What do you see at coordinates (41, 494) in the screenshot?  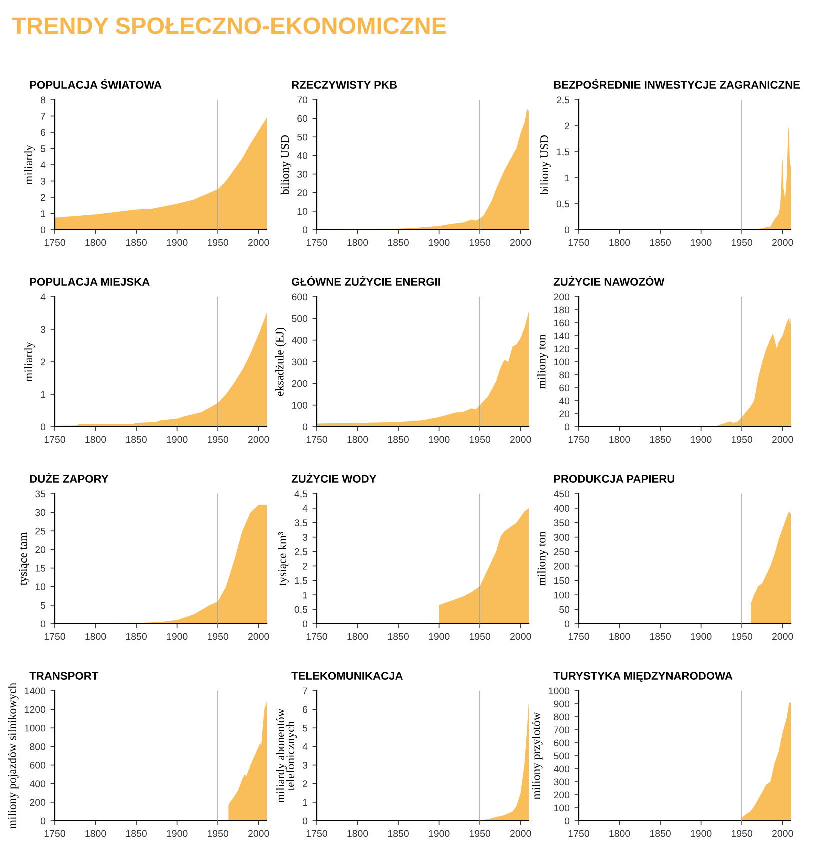 I see `y-tick-label: 35` at bounding box center [41, 494].